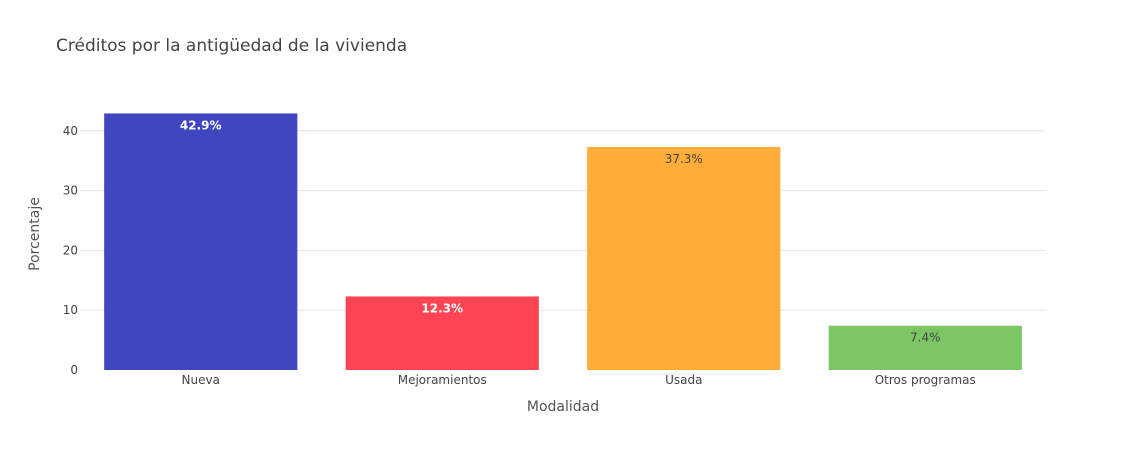 The width and height of the screenshot is (1126, 450). I want to click on x-axis-ticks: Nueva Mejoramientos Usada Otros programas, so click(579, 380).